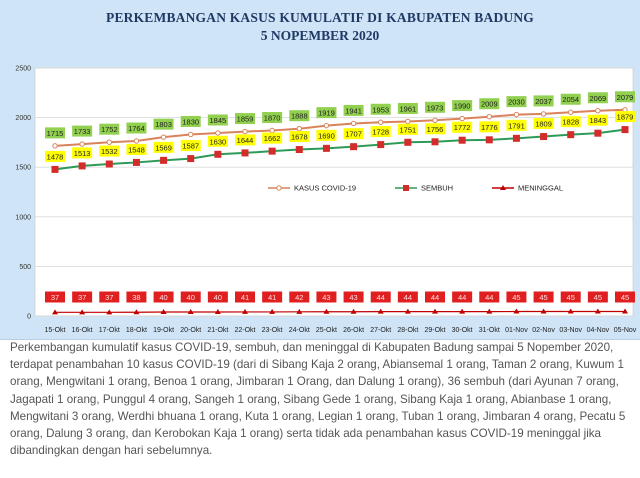  What do you see at coordinates (272, 330) in the screenshot?
I see `x-tick-label: 23-Okt` at bounding box center [272, 330].